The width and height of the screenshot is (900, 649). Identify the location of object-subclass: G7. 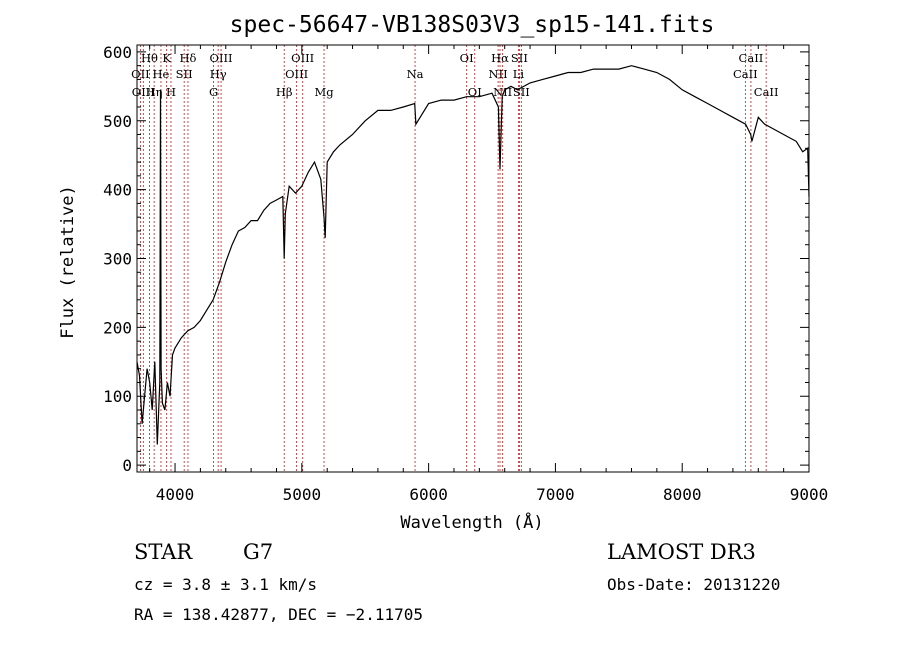
(258, 552).